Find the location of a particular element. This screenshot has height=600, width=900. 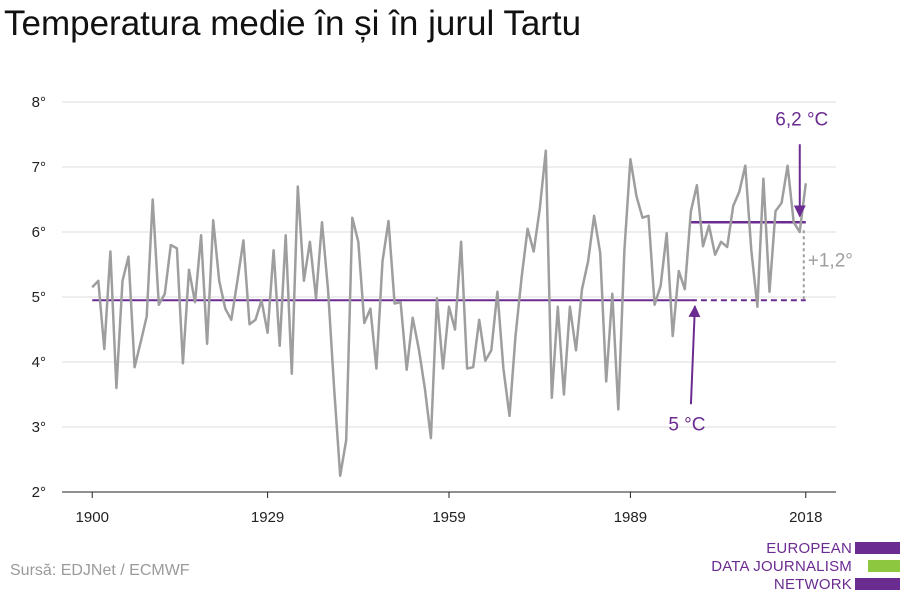

delta-label: +1,2° is located at coordinates (830, 260).